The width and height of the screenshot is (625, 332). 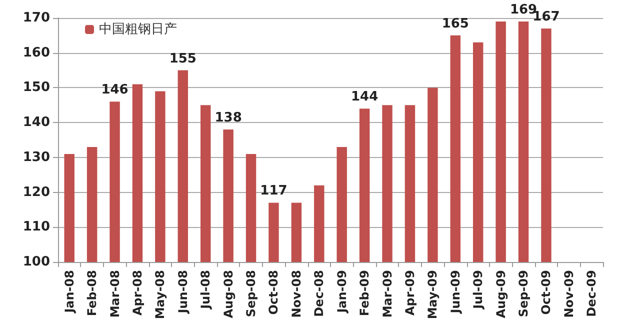 What do you see at coordinates (341, 292) in the screenshot?
I see `x-tick-label: Jan-09` at bounding box center [341, 292].